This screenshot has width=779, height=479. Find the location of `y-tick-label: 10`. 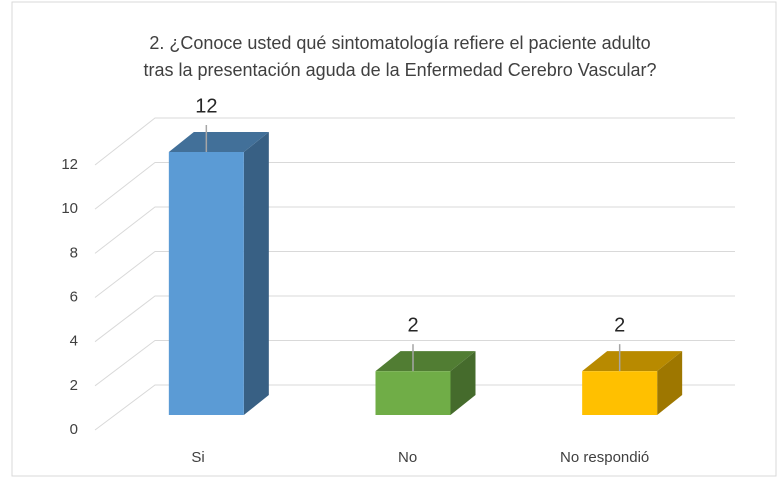

y-tick-label: 10 is located at coordinates (69, 208).